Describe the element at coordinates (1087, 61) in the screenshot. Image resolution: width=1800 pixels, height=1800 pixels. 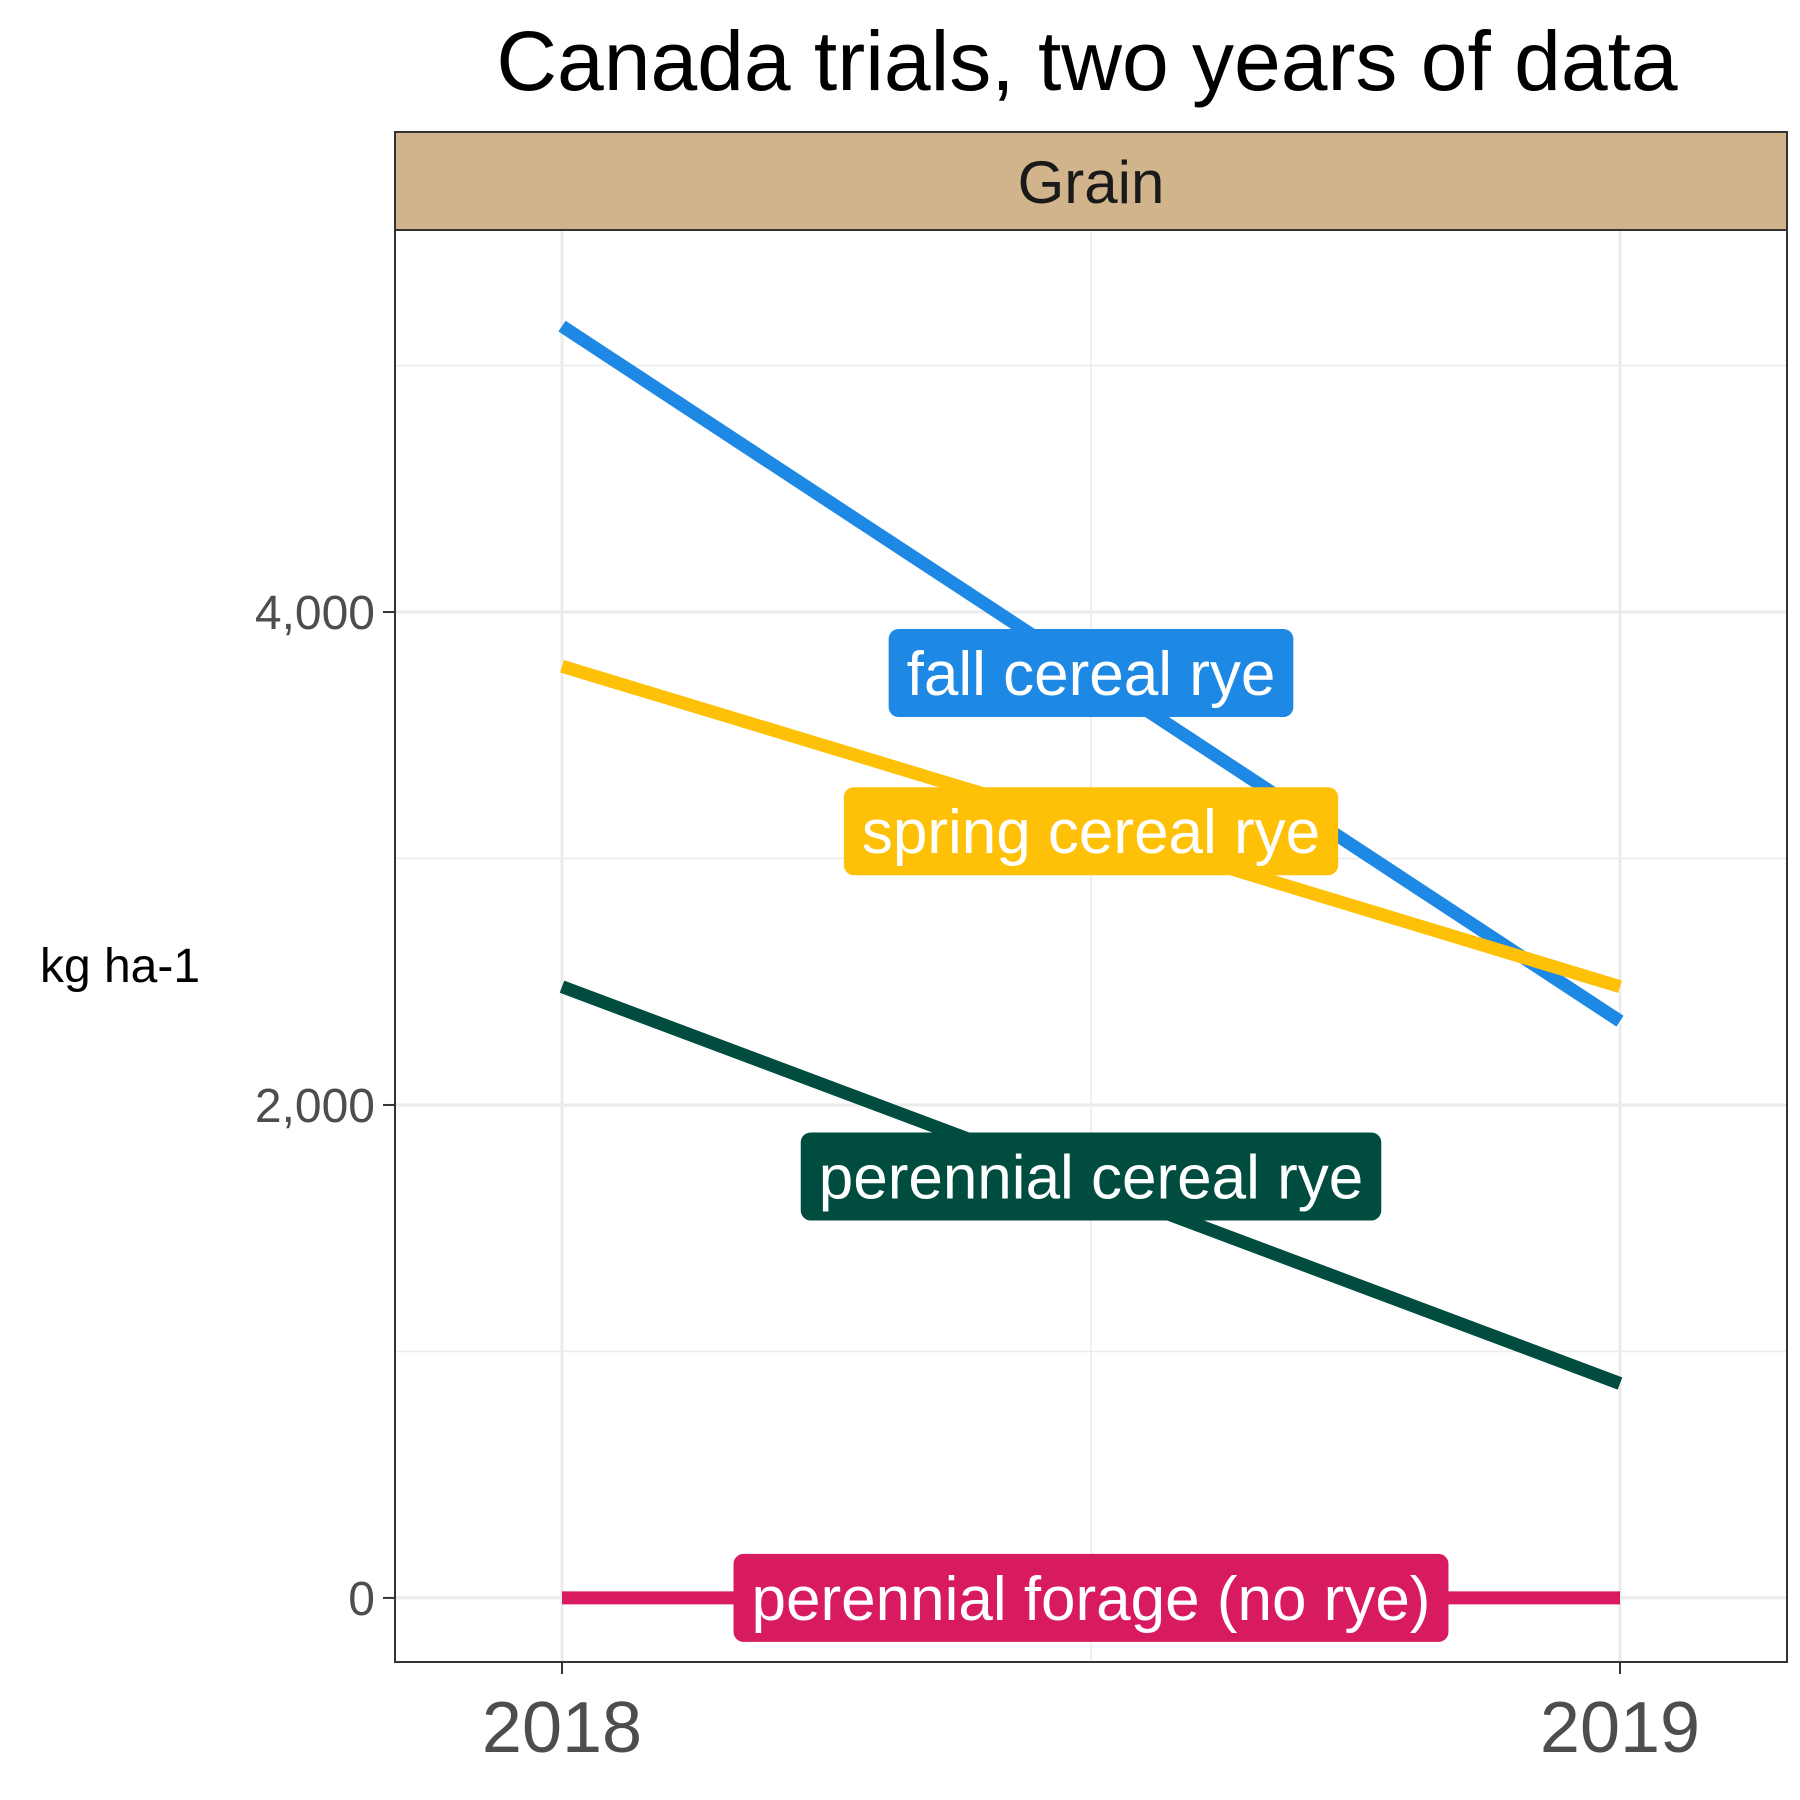
I see `chart-title: Canada trials, two years of data` at that location.